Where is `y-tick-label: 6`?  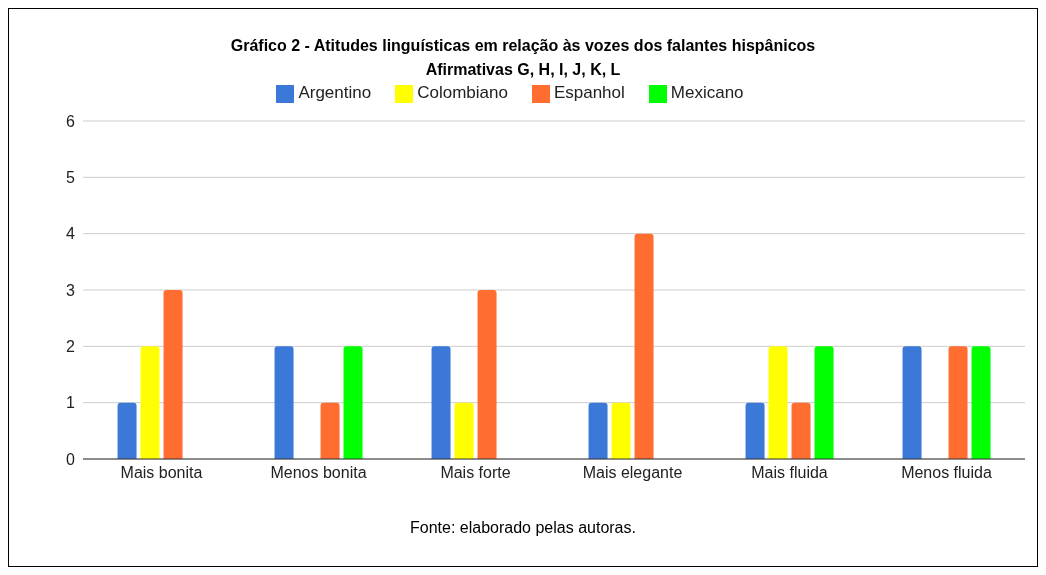 y-tick-label: 6 is located at coordinates (71, 121).